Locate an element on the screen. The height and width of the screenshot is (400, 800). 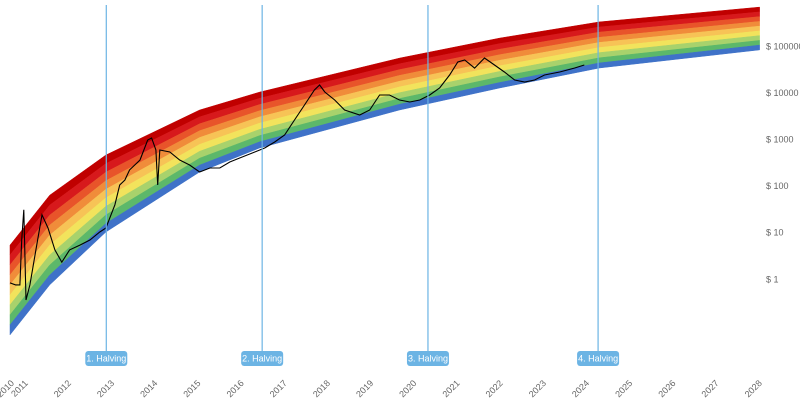
x-tick-label: 2011 is located at coordinates (19, 388).